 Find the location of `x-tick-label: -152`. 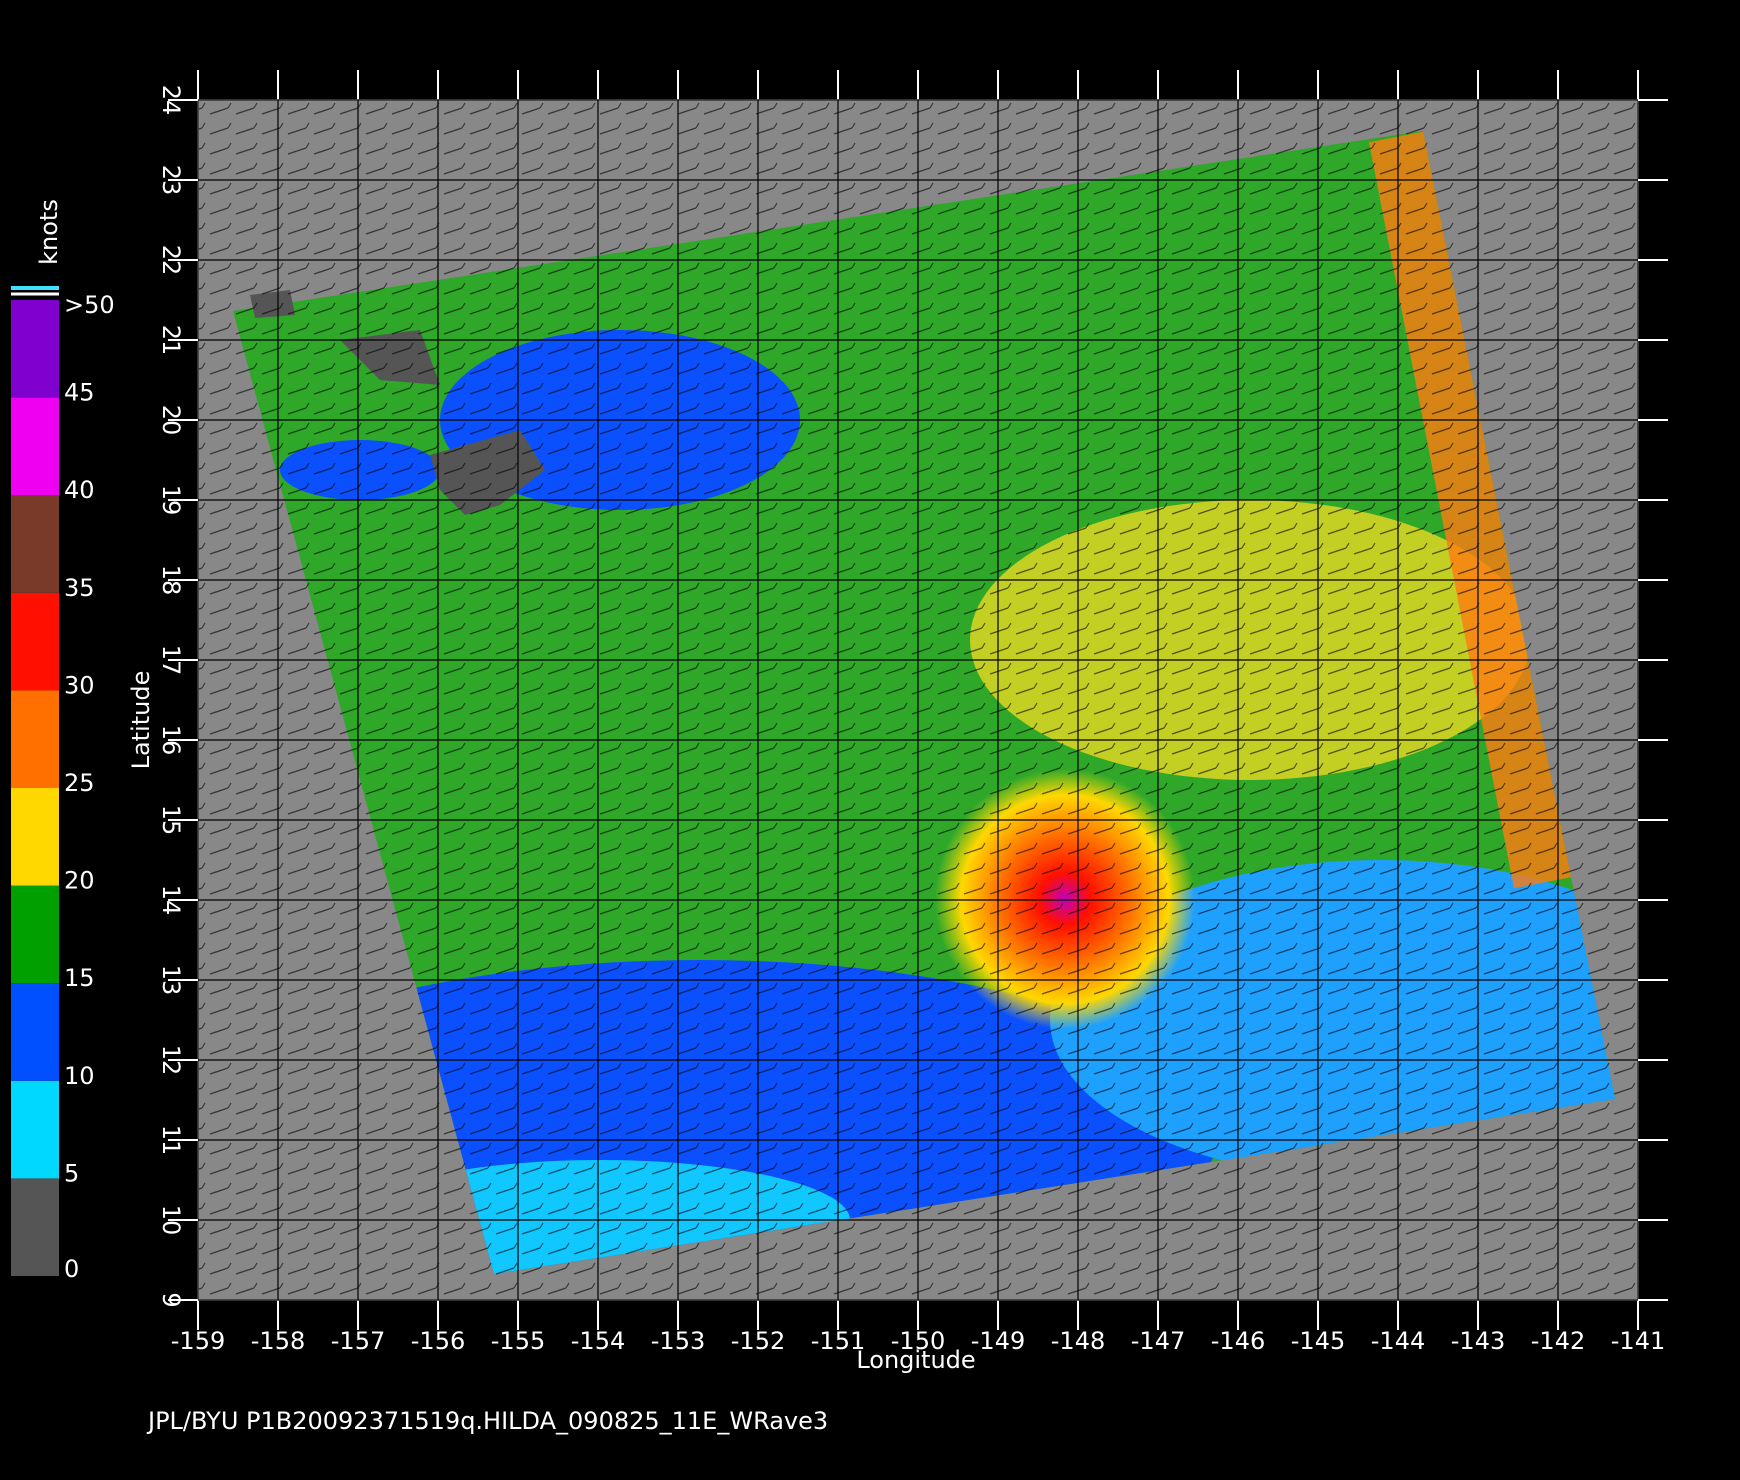

x-tick-label: -152 is located at coordinates (758, 1341).